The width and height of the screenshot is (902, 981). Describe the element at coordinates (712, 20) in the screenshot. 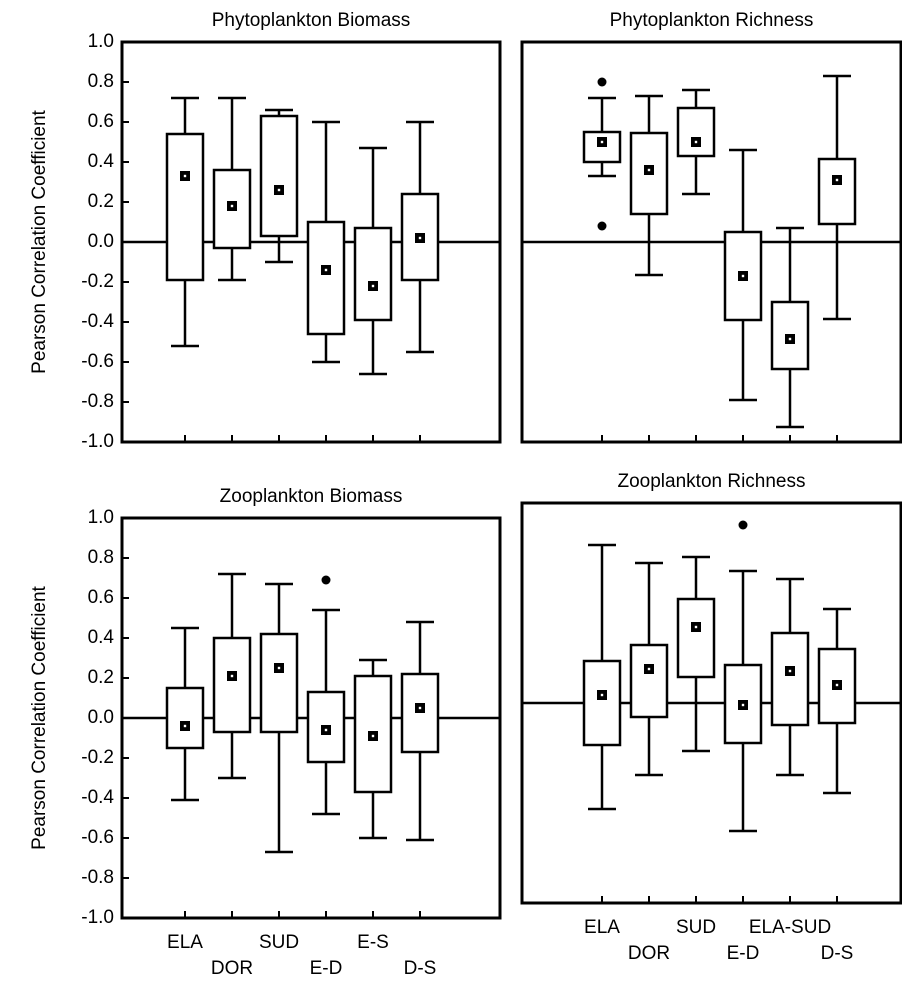

I see `panel-title: Phytoplankton Richness` at that location.